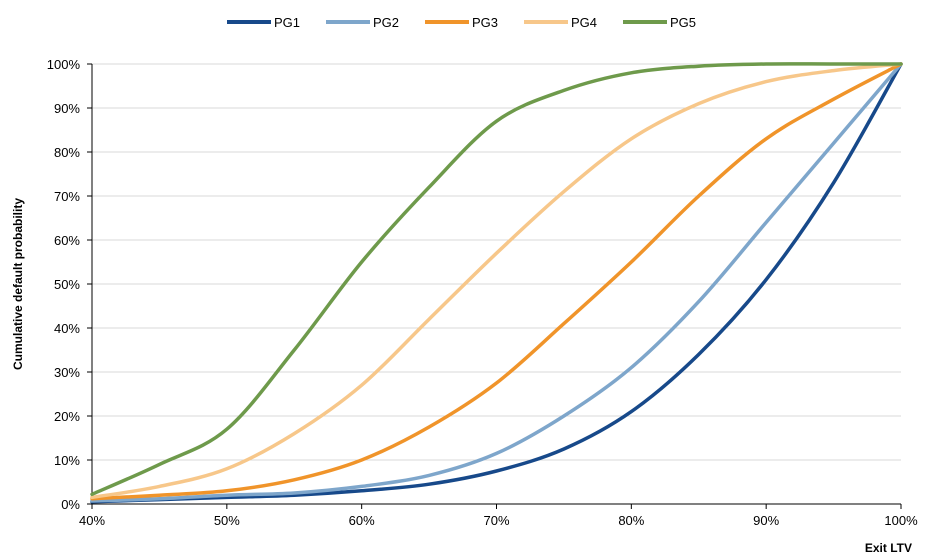 This screenshot has height=558, width=926. What do you see at coordinates (67, 460) in the screenshot?
I see `y-tick-label: 10%` at bounding box center [67, 460].